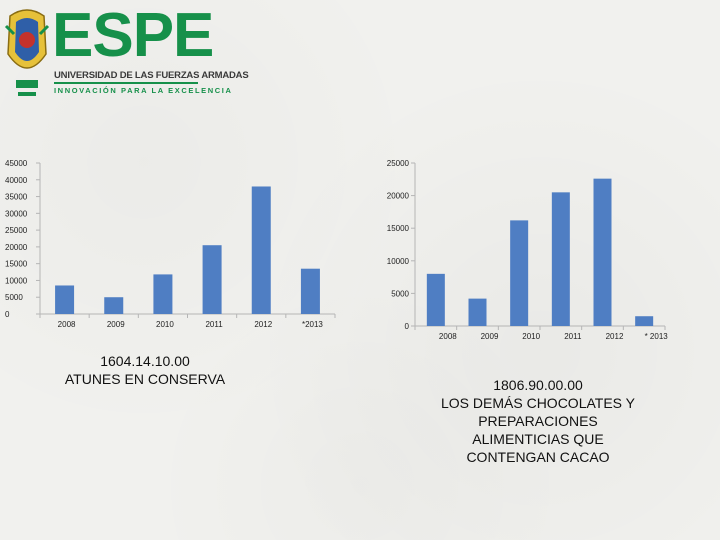  I want to click on caption-description-line: CONTENGAN CACAO, so click(538, 457).